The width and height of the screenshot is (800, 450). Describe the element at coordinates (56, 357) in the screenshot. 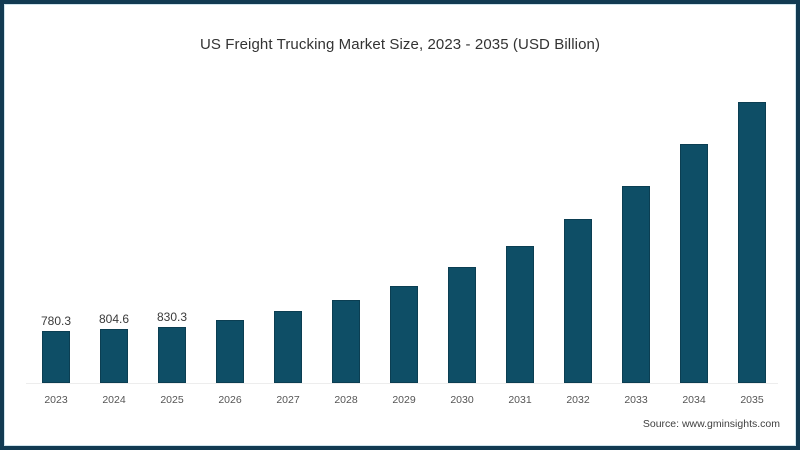

I see `bar-2023` at that location.